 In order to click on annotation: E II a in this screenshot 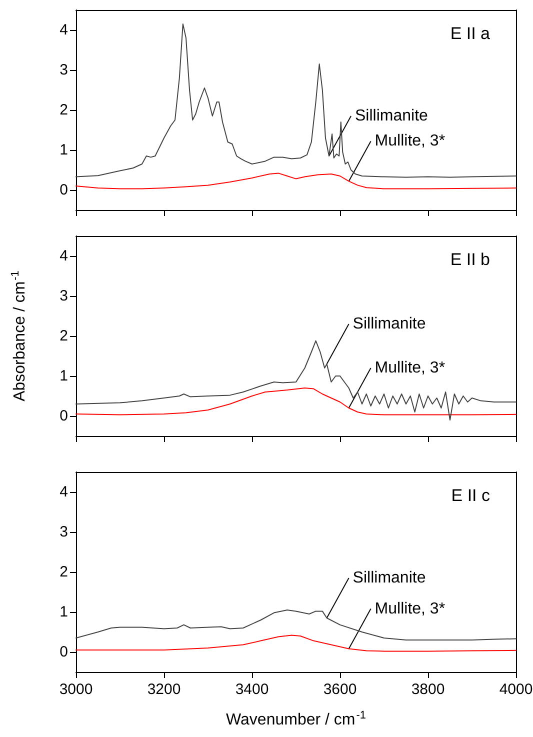, I will do `click(470, 33)`.